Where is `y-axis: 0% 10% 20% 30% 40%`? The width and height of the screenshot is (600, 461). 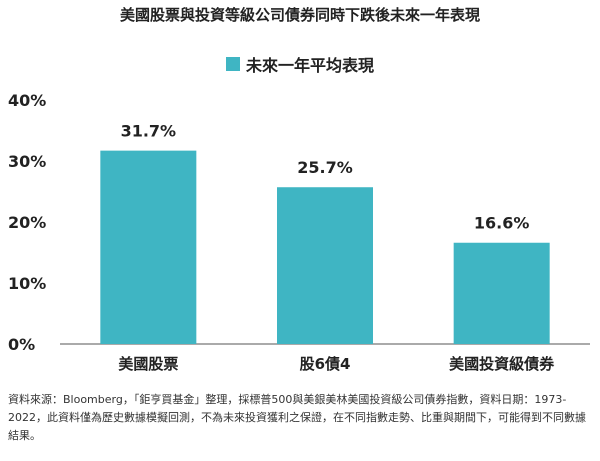
y-axis: 0% 10% 20% 30% 40% is located at coordinates (27, 222).